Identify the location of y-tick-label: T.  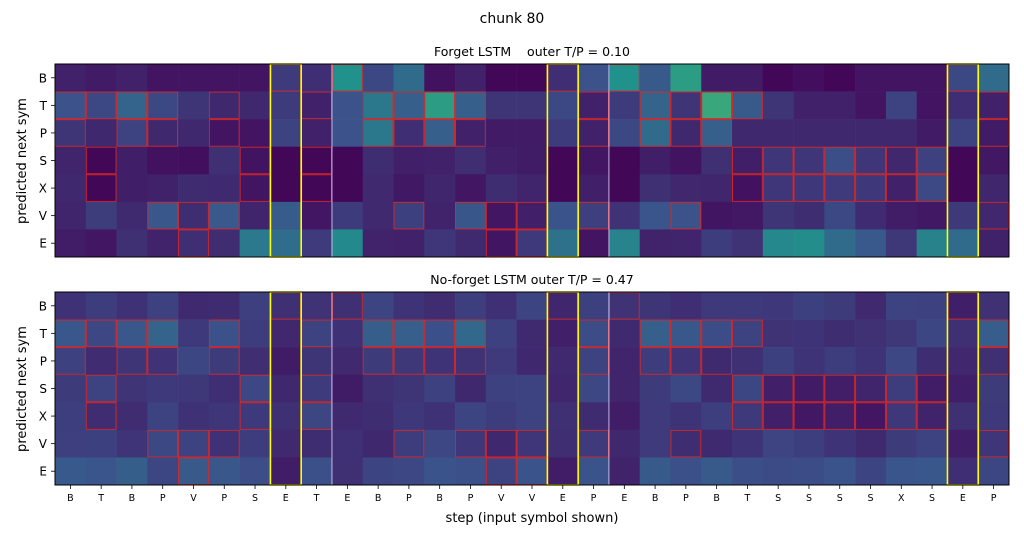
(43, 106).